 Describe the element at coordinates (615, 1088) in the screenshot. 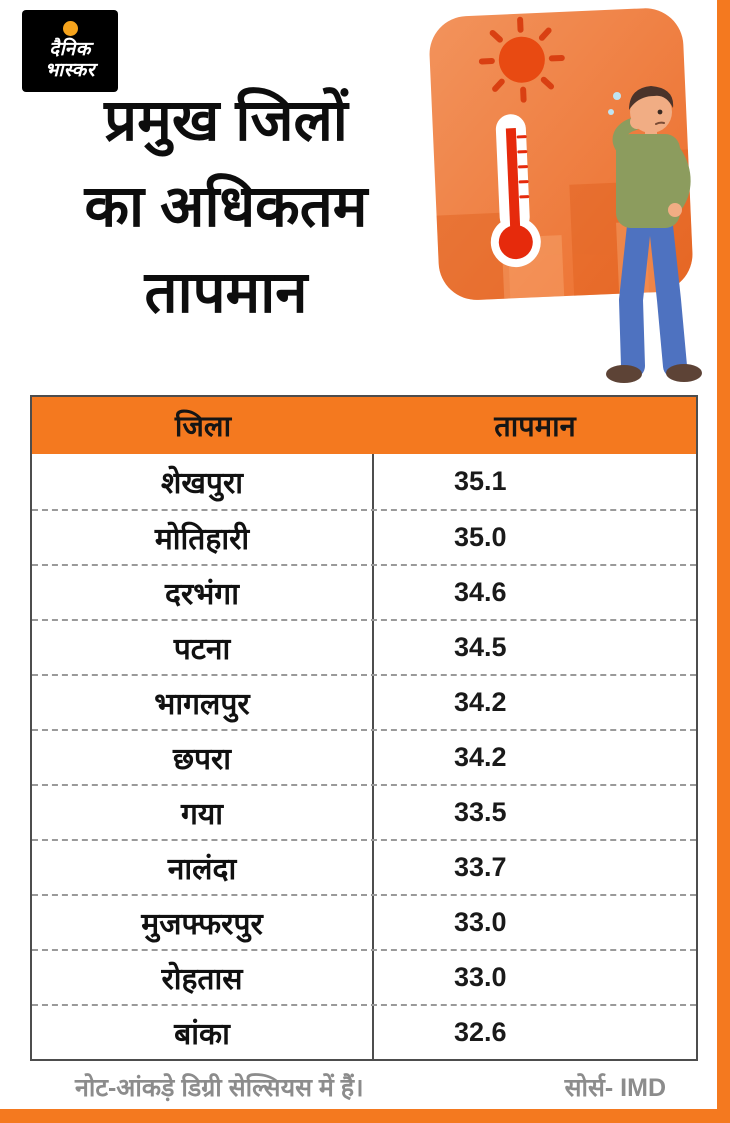

I see `source-credit: सोर्स- IMD` at that location.